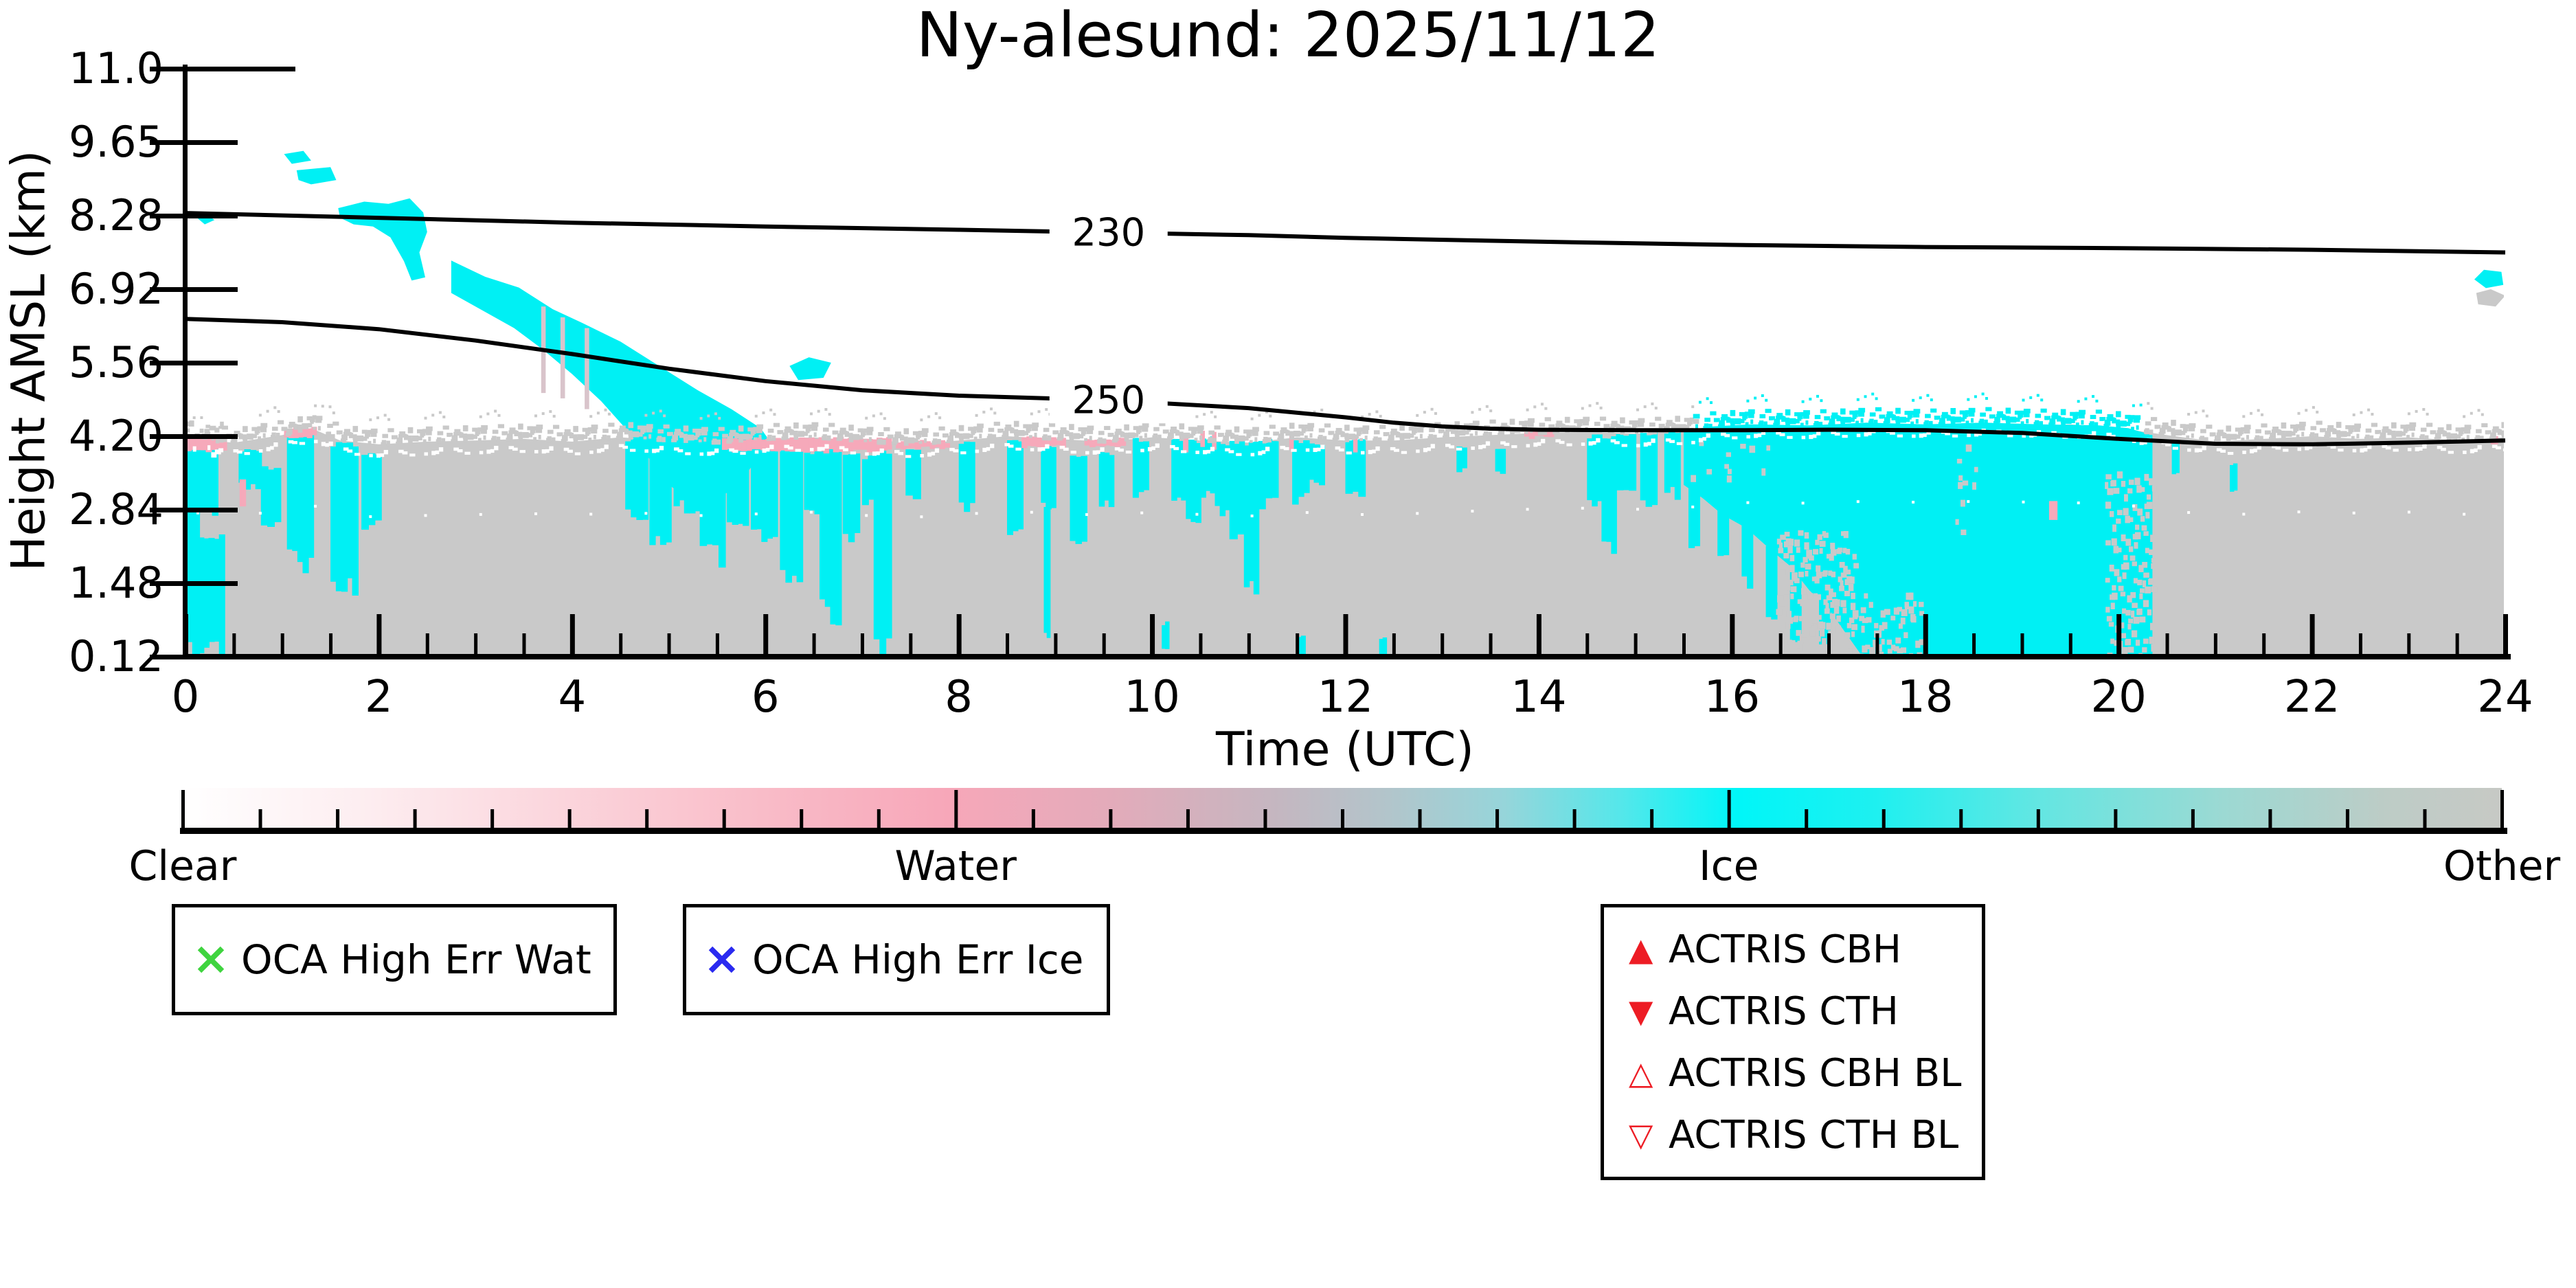 The height and width of the screenshot is (1288, 2576). Describe the element at coordinates (2505, 697) in the screenshot. I see `x-tick-label: 24` at that location.